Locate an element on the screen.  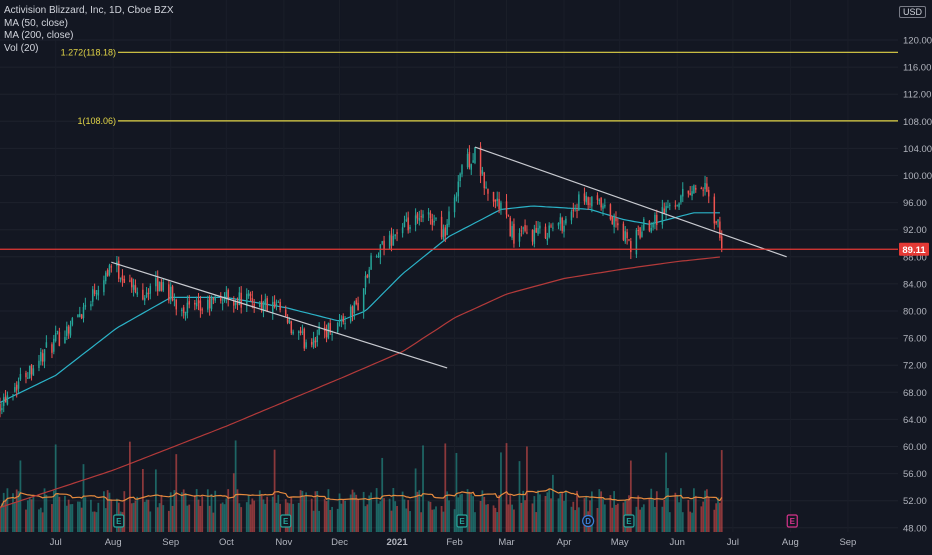
y-tick-label: 56.00 is located at coordinates (915, 474).